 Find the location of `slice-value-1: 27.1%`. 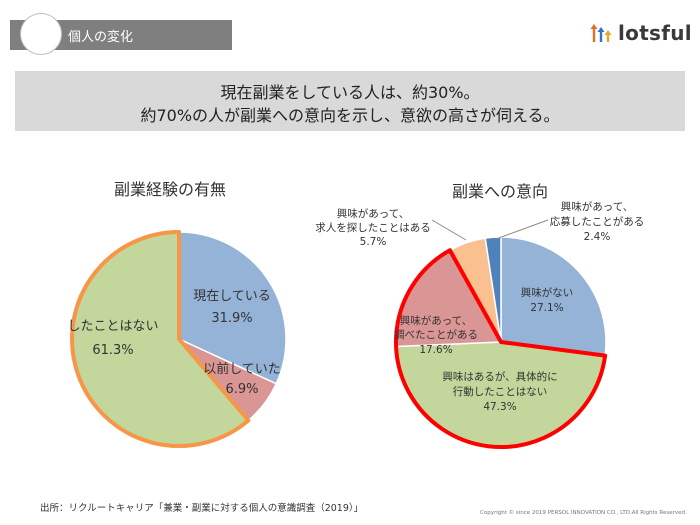

slice-value-1: 27.1% is located at coordinates (546, 308).